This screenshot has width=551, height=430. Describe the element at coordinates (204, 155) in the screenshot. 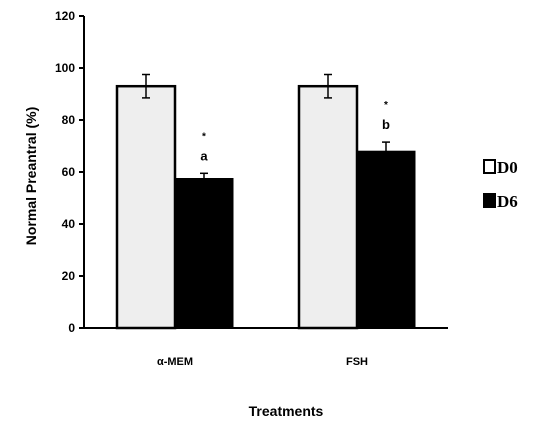

I see `significance-letter: a` at that location.